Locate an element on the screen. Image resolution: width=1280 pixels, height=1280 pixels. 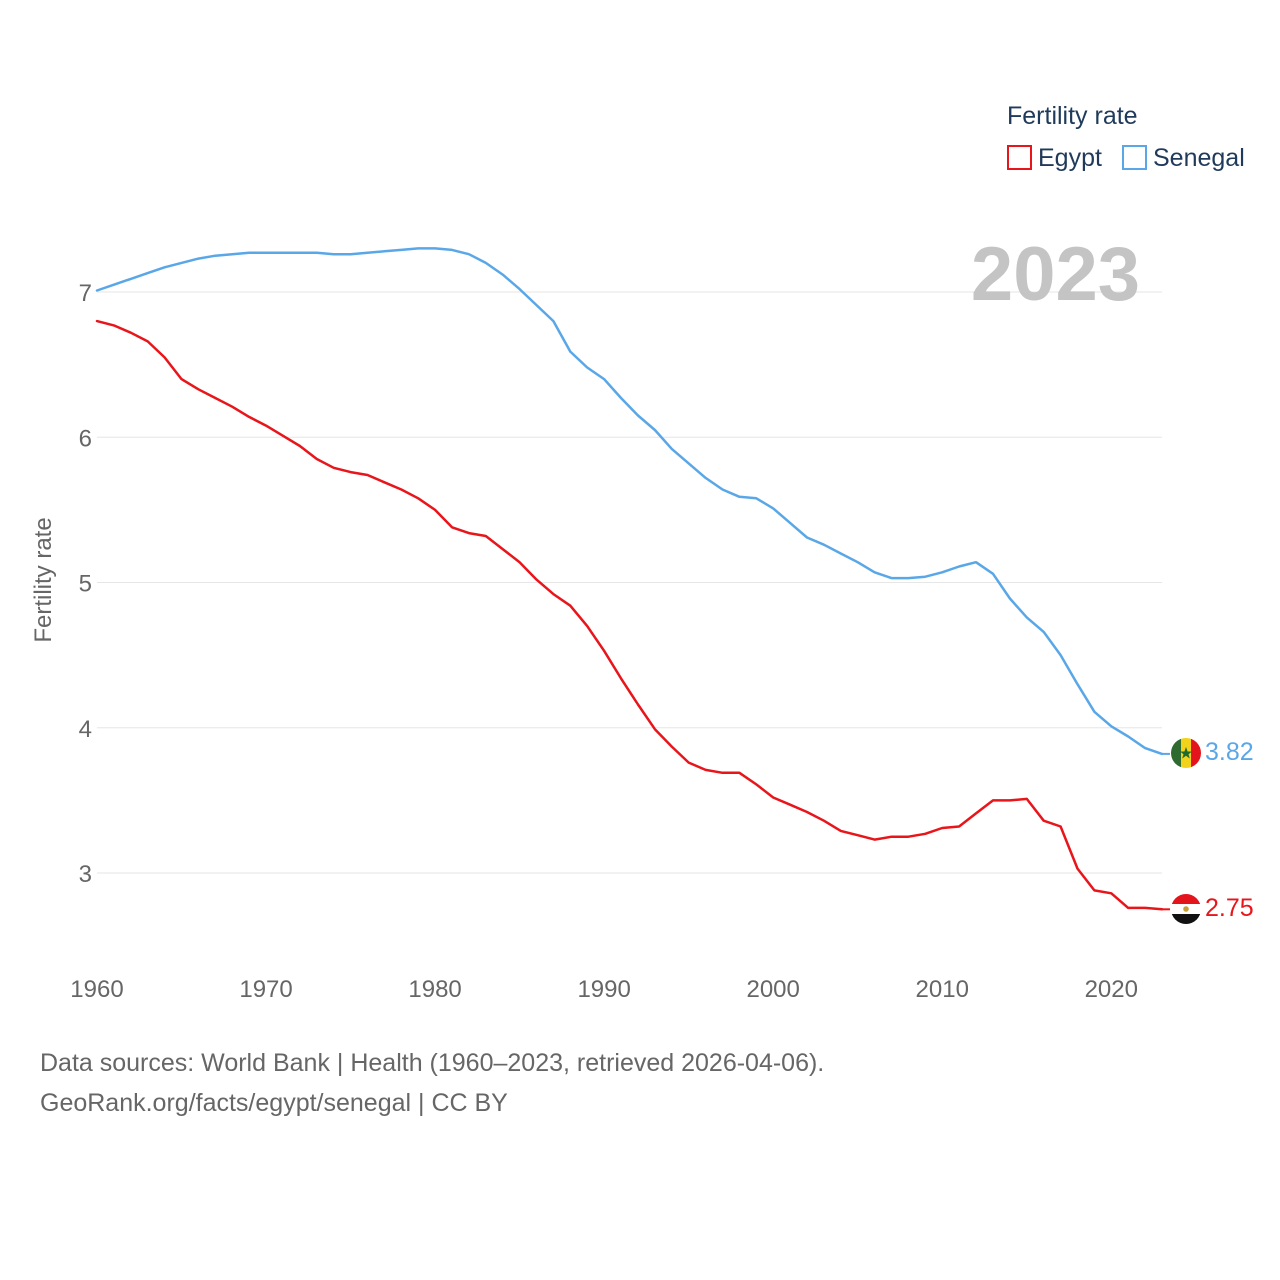
x-tick-label: 1960 is located at coordinates (96, 989).